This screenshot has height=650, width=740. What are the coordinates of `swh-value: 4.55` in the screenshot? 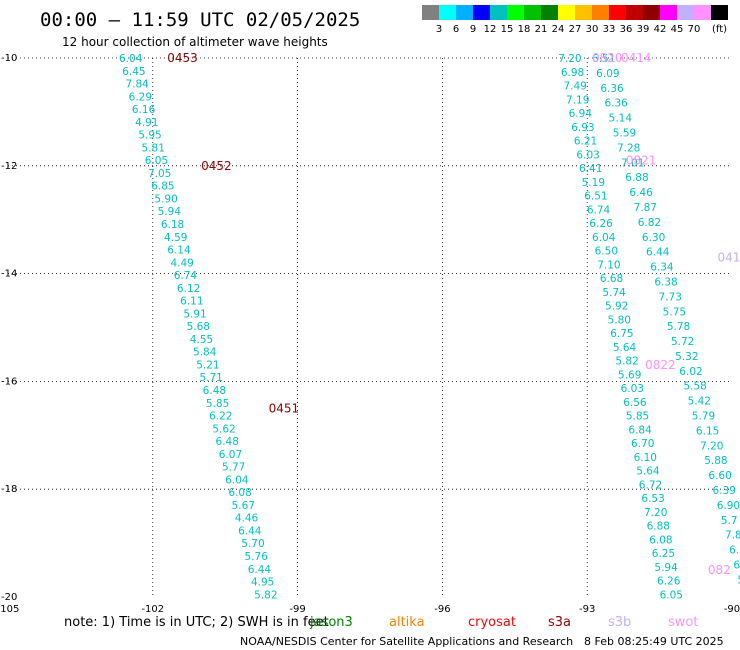 It's located at (201, 340).